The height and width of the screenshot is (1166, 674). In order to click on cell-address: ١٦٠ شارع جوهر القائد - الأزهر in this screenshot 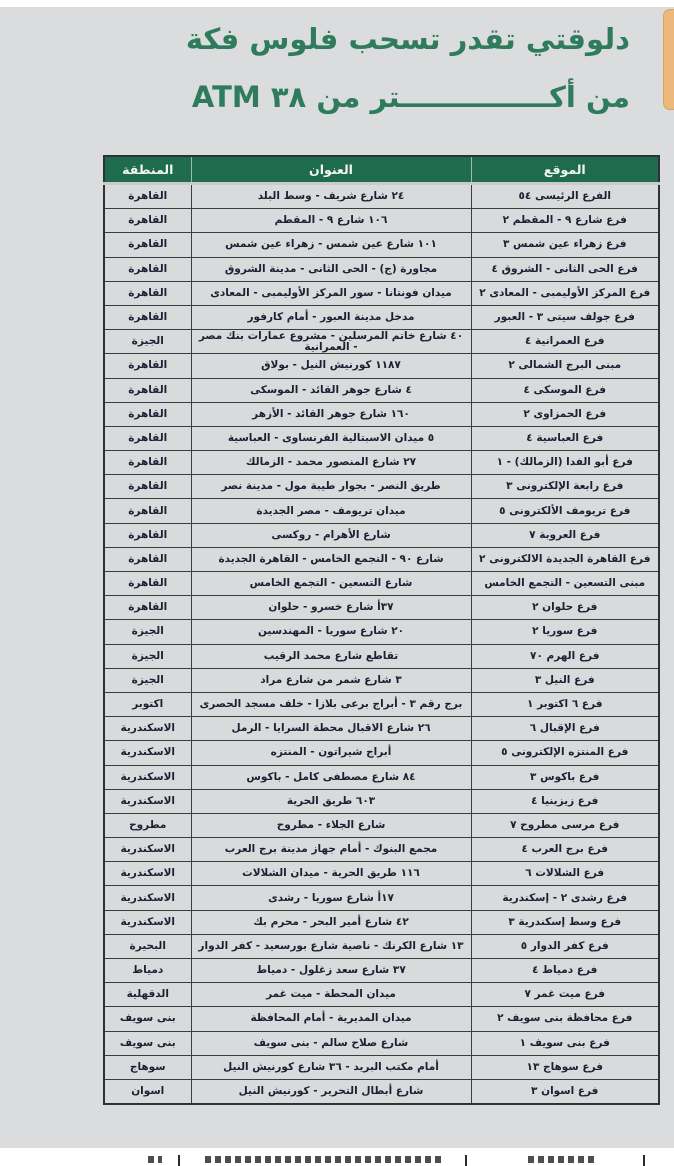, I will do `click(331, 414)`.